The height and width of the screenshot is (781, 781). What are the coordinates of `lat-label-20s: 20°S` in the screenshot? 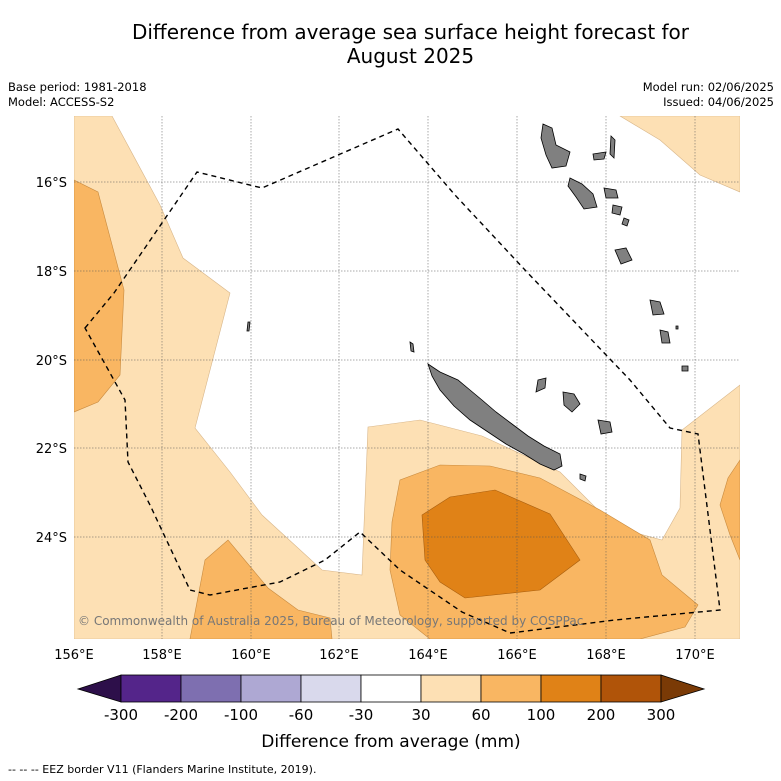 It's located at (51, 361).